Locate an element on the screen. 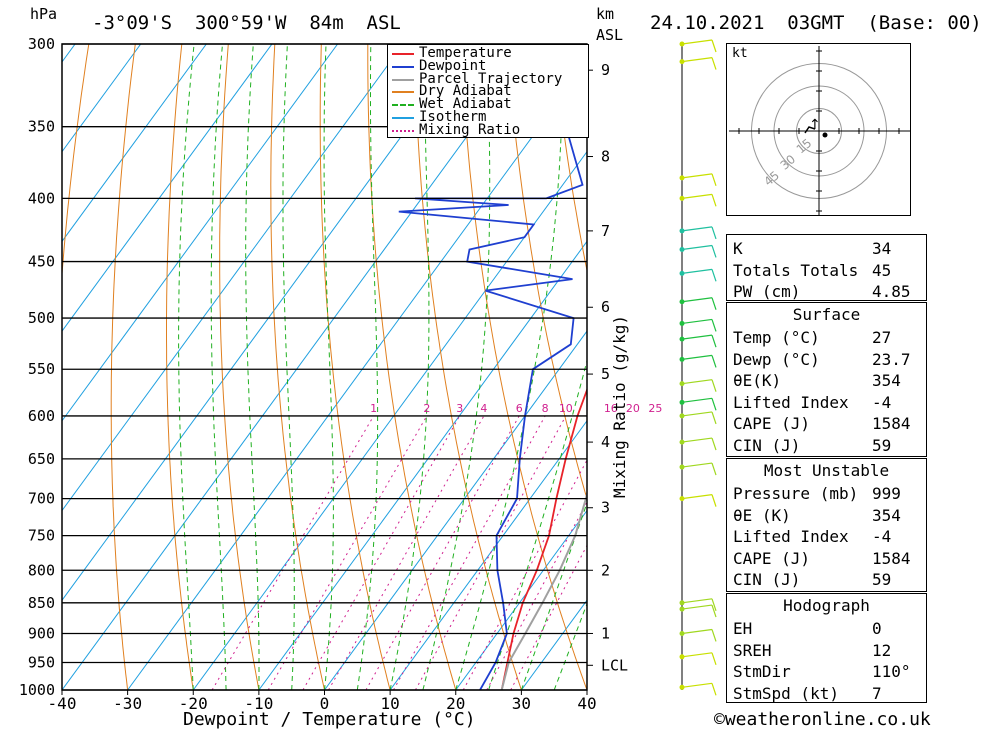 The width and height of the screenshot is (1000, 733). table-value: 1584 is located at coordinates (891, 558).